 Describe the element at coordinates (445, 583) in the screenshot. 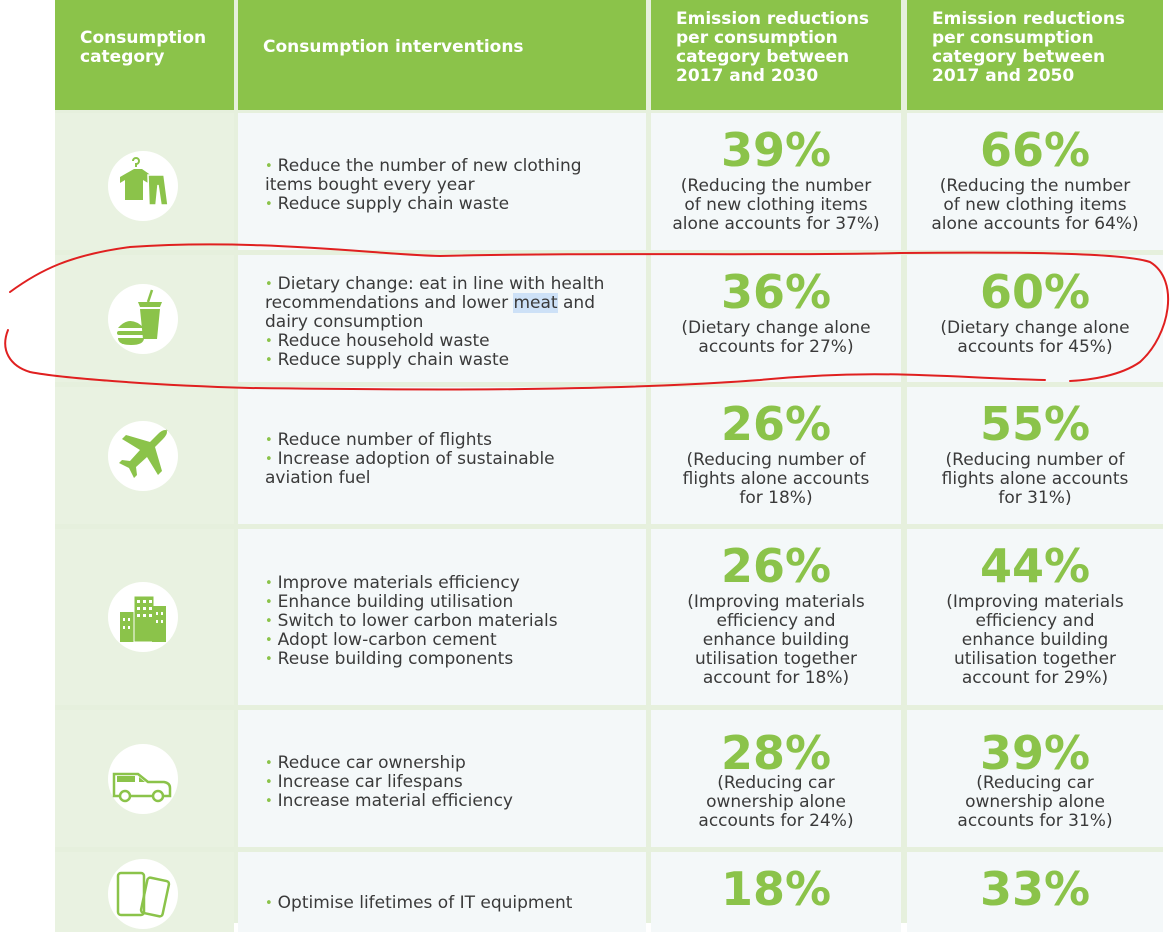

I see `list-item: Improve materials efficiency` at that location.